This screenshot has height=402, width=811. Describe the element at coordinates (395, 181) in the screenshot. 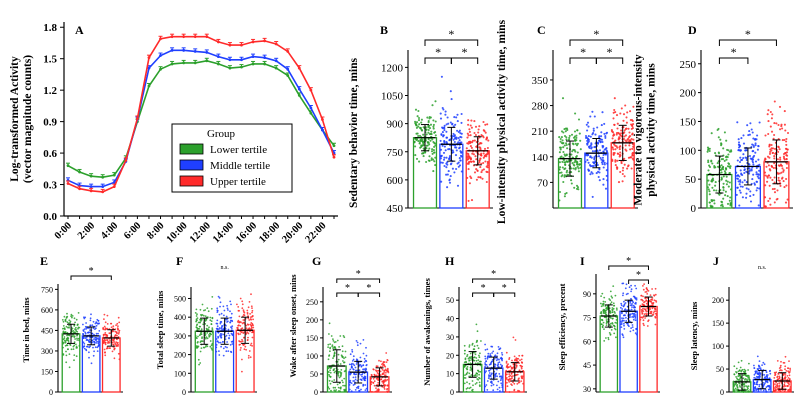

I see `y-tick-label: 600` at that location.